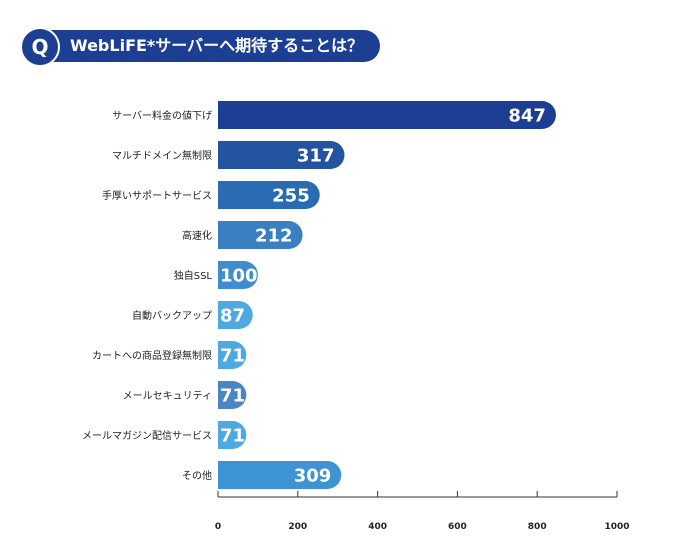 Image resolution: width=700 pixels, height=560 pixels. I want to click on x-tick-label: 1000, so click(616, 527).